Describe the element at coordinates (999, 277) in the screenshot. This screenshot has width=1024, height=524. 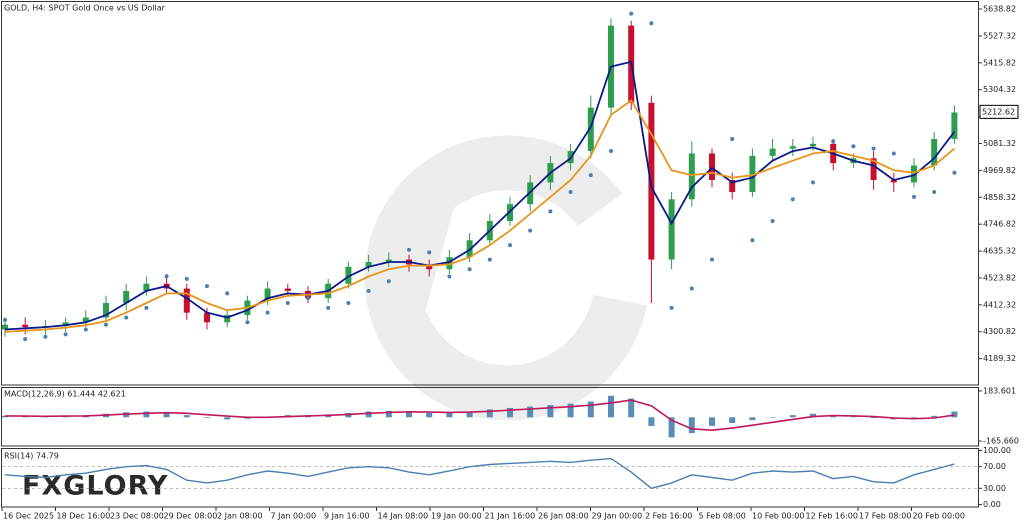
I see `y-tick-label: 4523.82` at that location.